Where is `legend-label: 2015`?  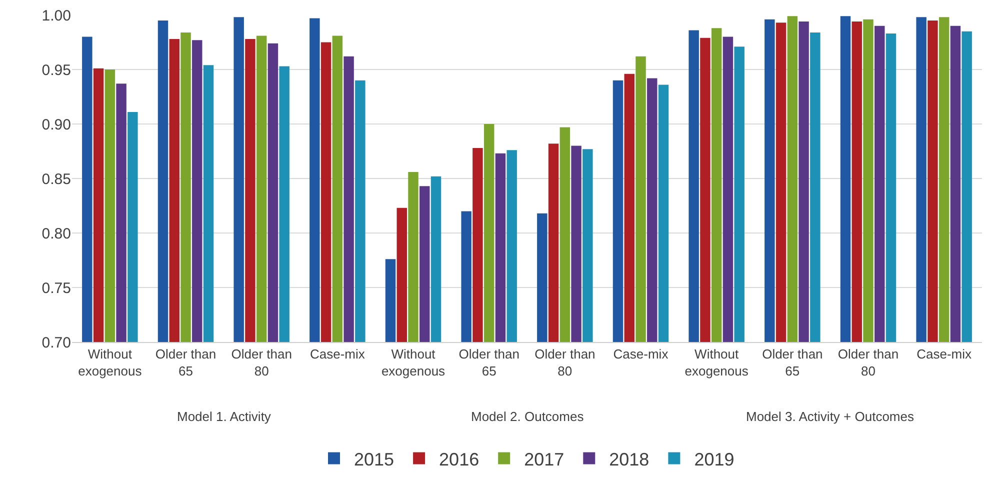 legend-label: 2015 is located at coordinates (374, 459).